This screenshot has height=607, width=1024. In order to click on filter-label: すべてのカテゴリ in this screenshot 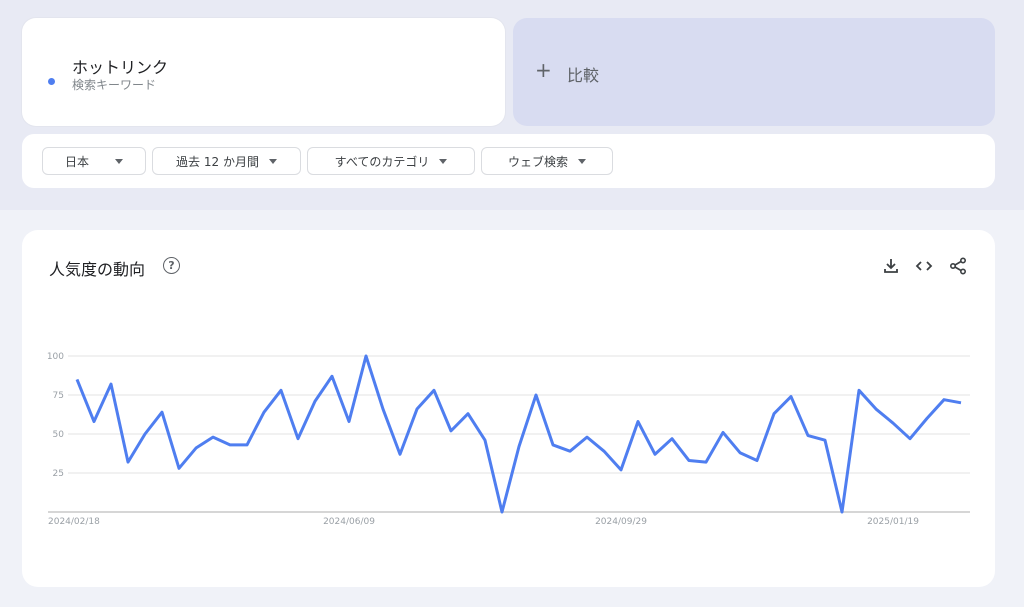, I will do `click(382, 161)`.